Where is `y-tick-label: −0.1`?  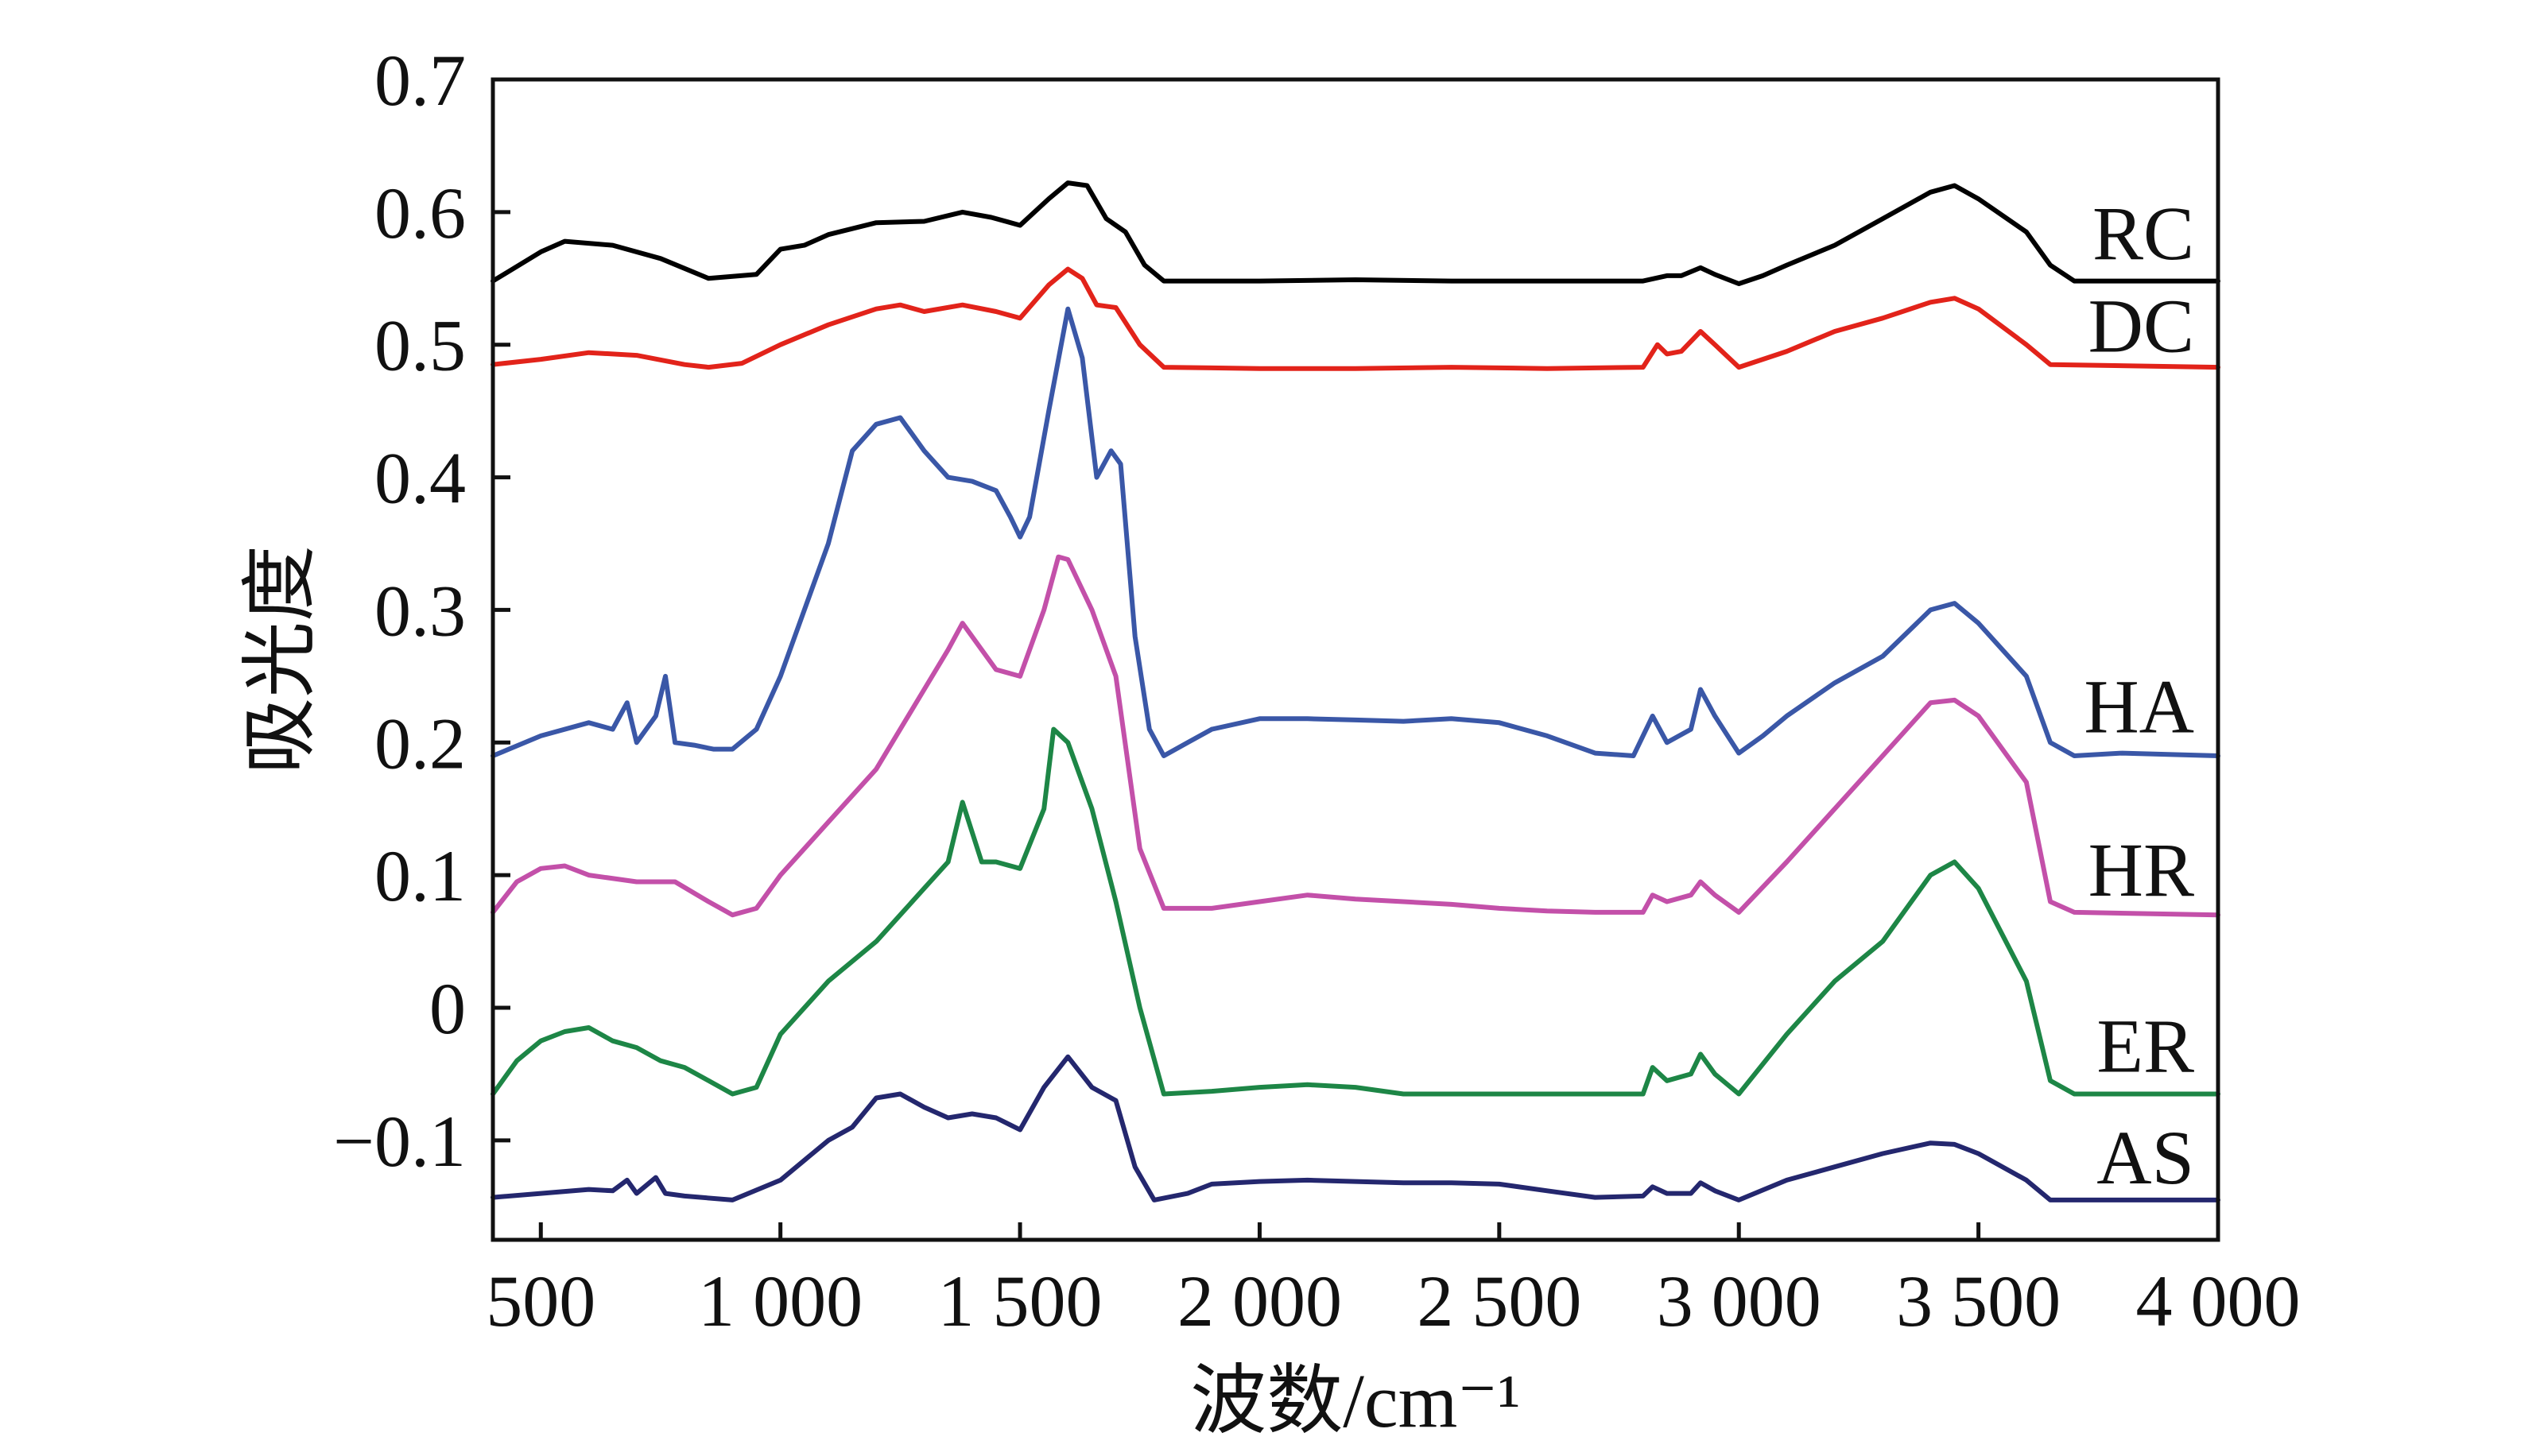 y-tick-label: −0.1 is located at coordinates (399, 1141).